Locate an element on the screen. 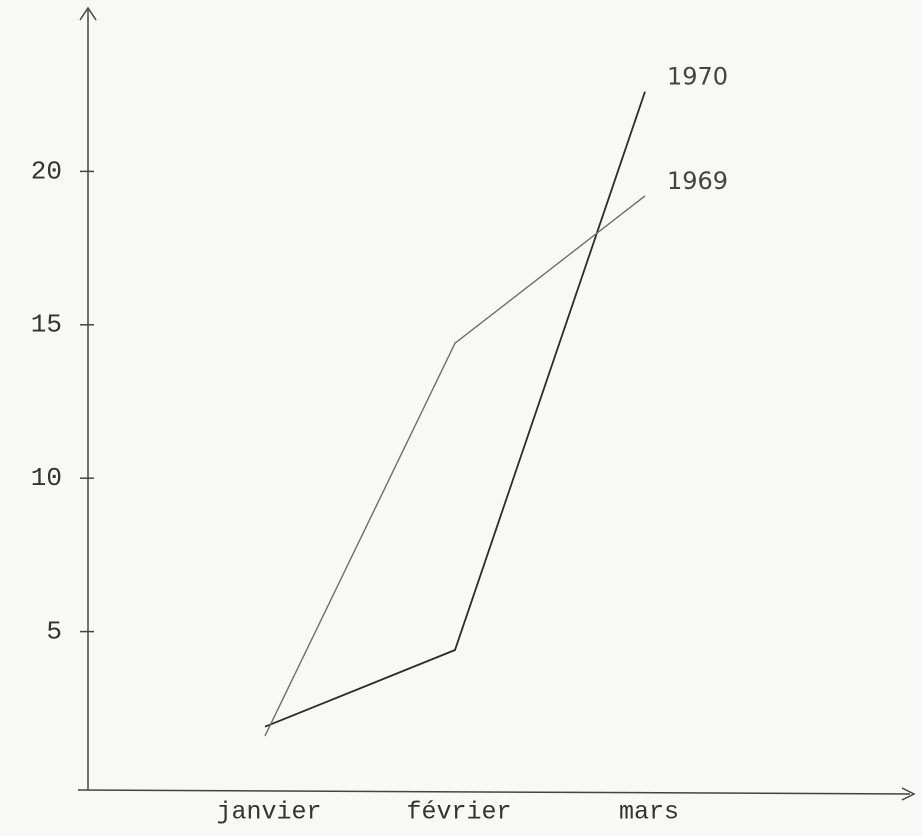 The height and width of the screenshot is (836, 922). y-tick-label: 5 is located at coordinates (54, 631).